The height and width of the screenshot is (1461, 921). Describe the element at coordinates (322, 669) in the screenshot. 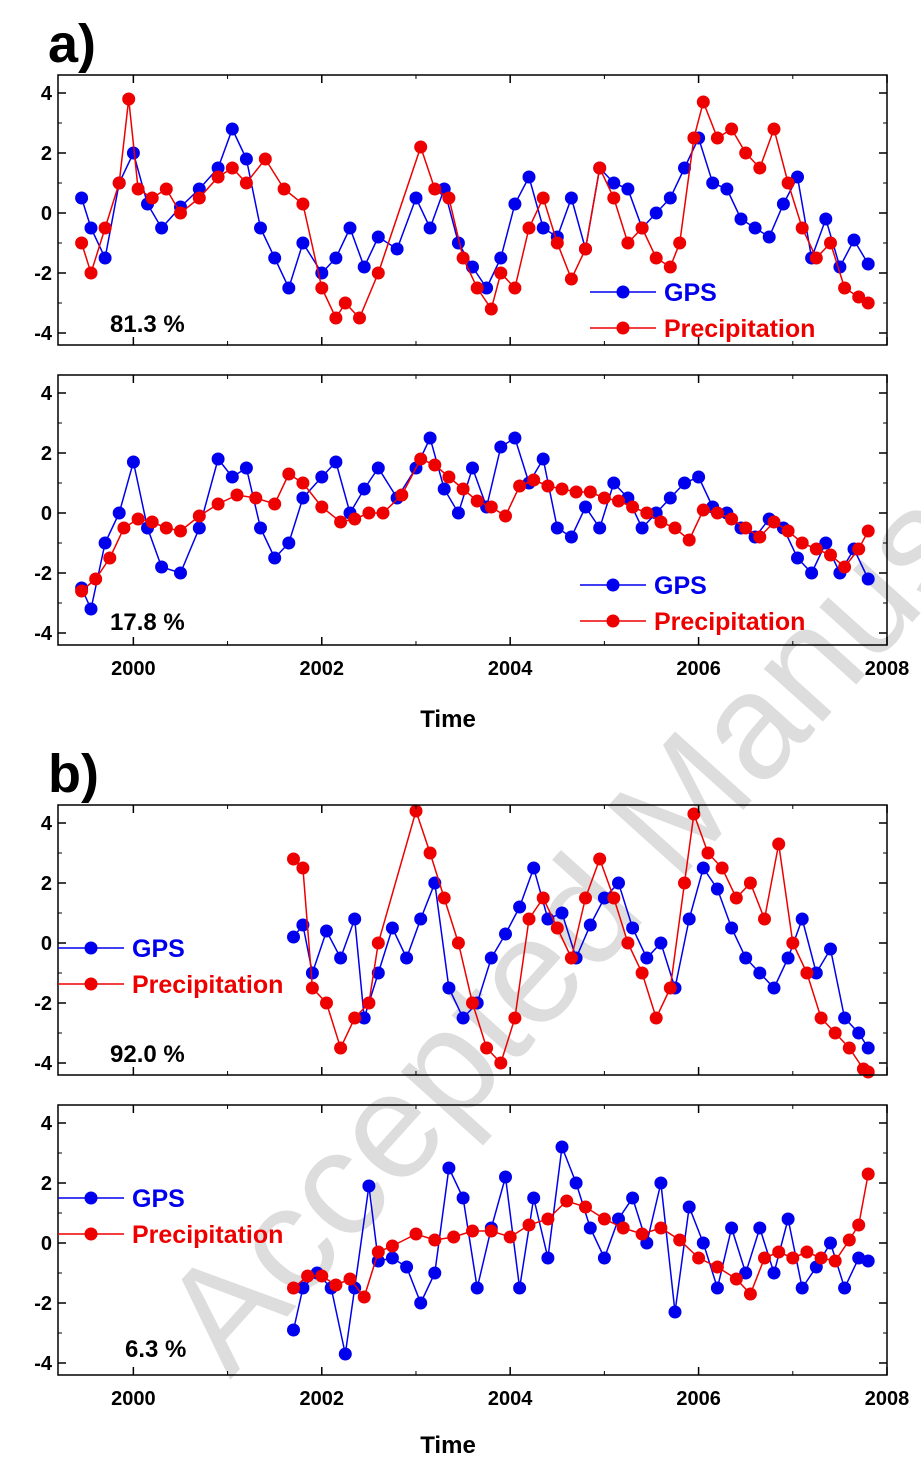

I see `x-tick-label: 2002` at that location.